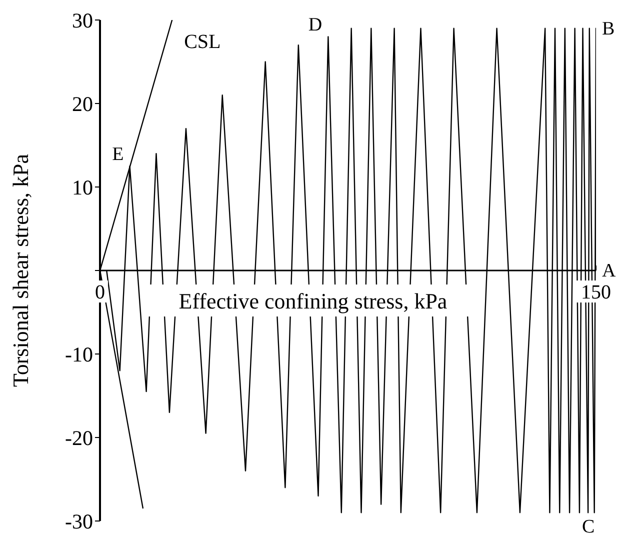  What do you see at coordinates (79, 521) in the screenshot?
I see `y-tick-label: -30` at bounding box center [79, 521].